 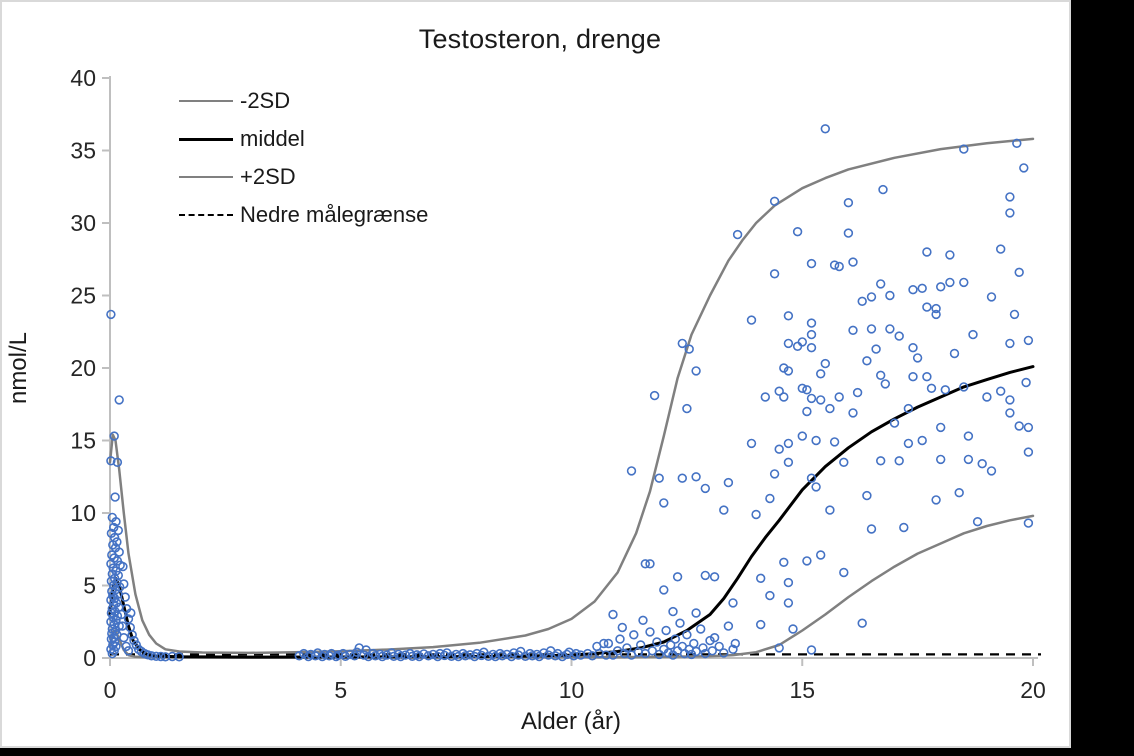 I want to click on y-tick-label: 10, so click(x=83, y=513).